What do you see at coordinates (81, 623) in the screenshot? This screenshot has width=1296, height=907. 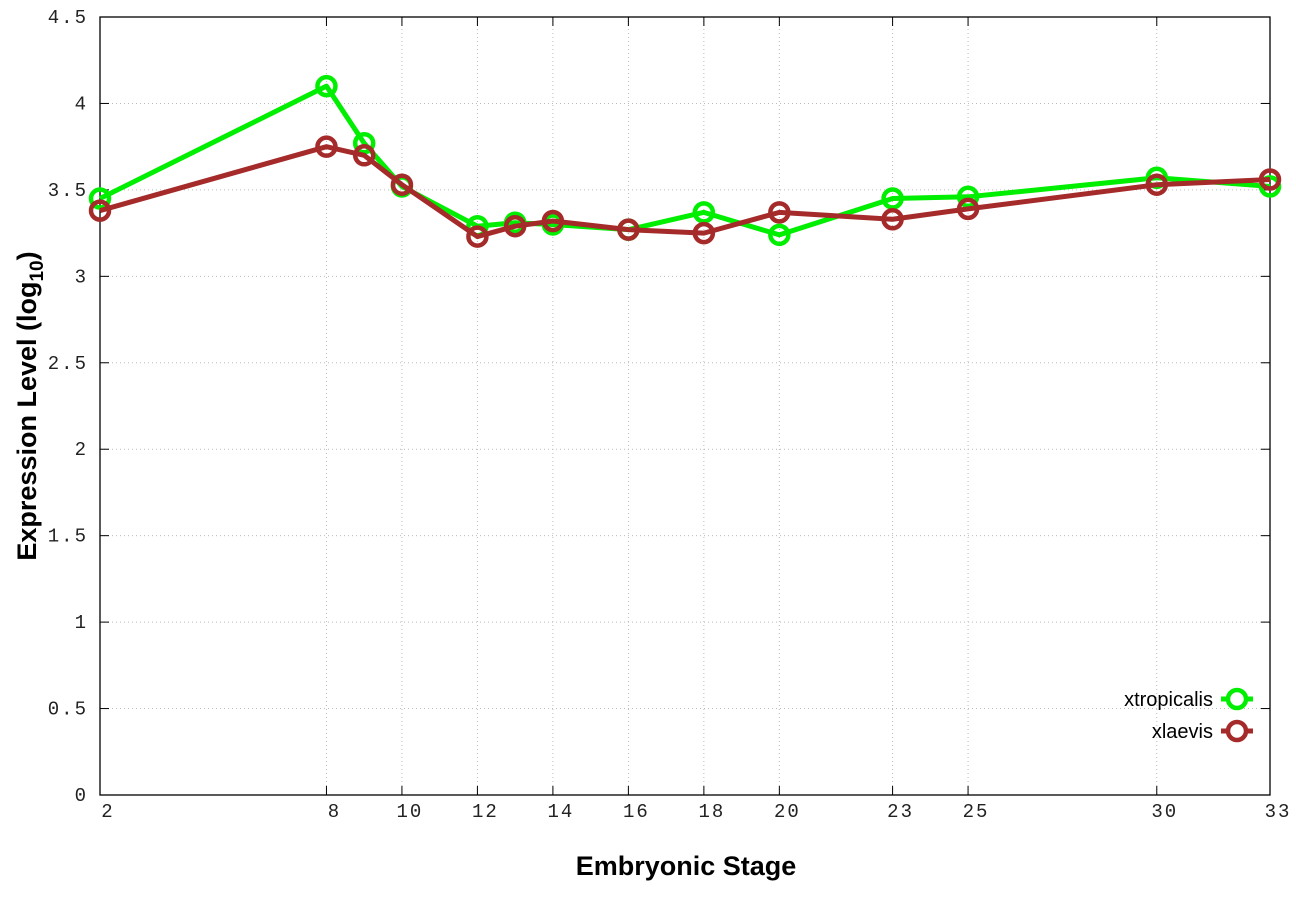 I see `y-tick-label: 1` at bounding box center [81, 623].